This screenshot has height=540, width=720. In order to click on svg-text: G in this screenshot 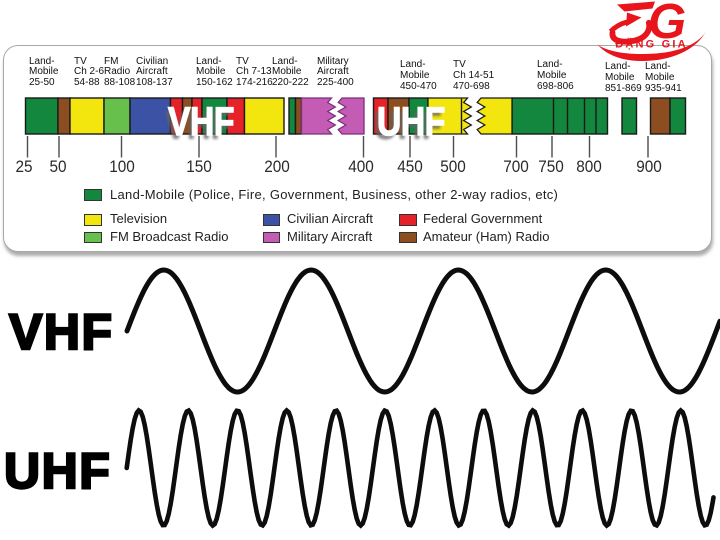, I will do `click(667, 24)`.